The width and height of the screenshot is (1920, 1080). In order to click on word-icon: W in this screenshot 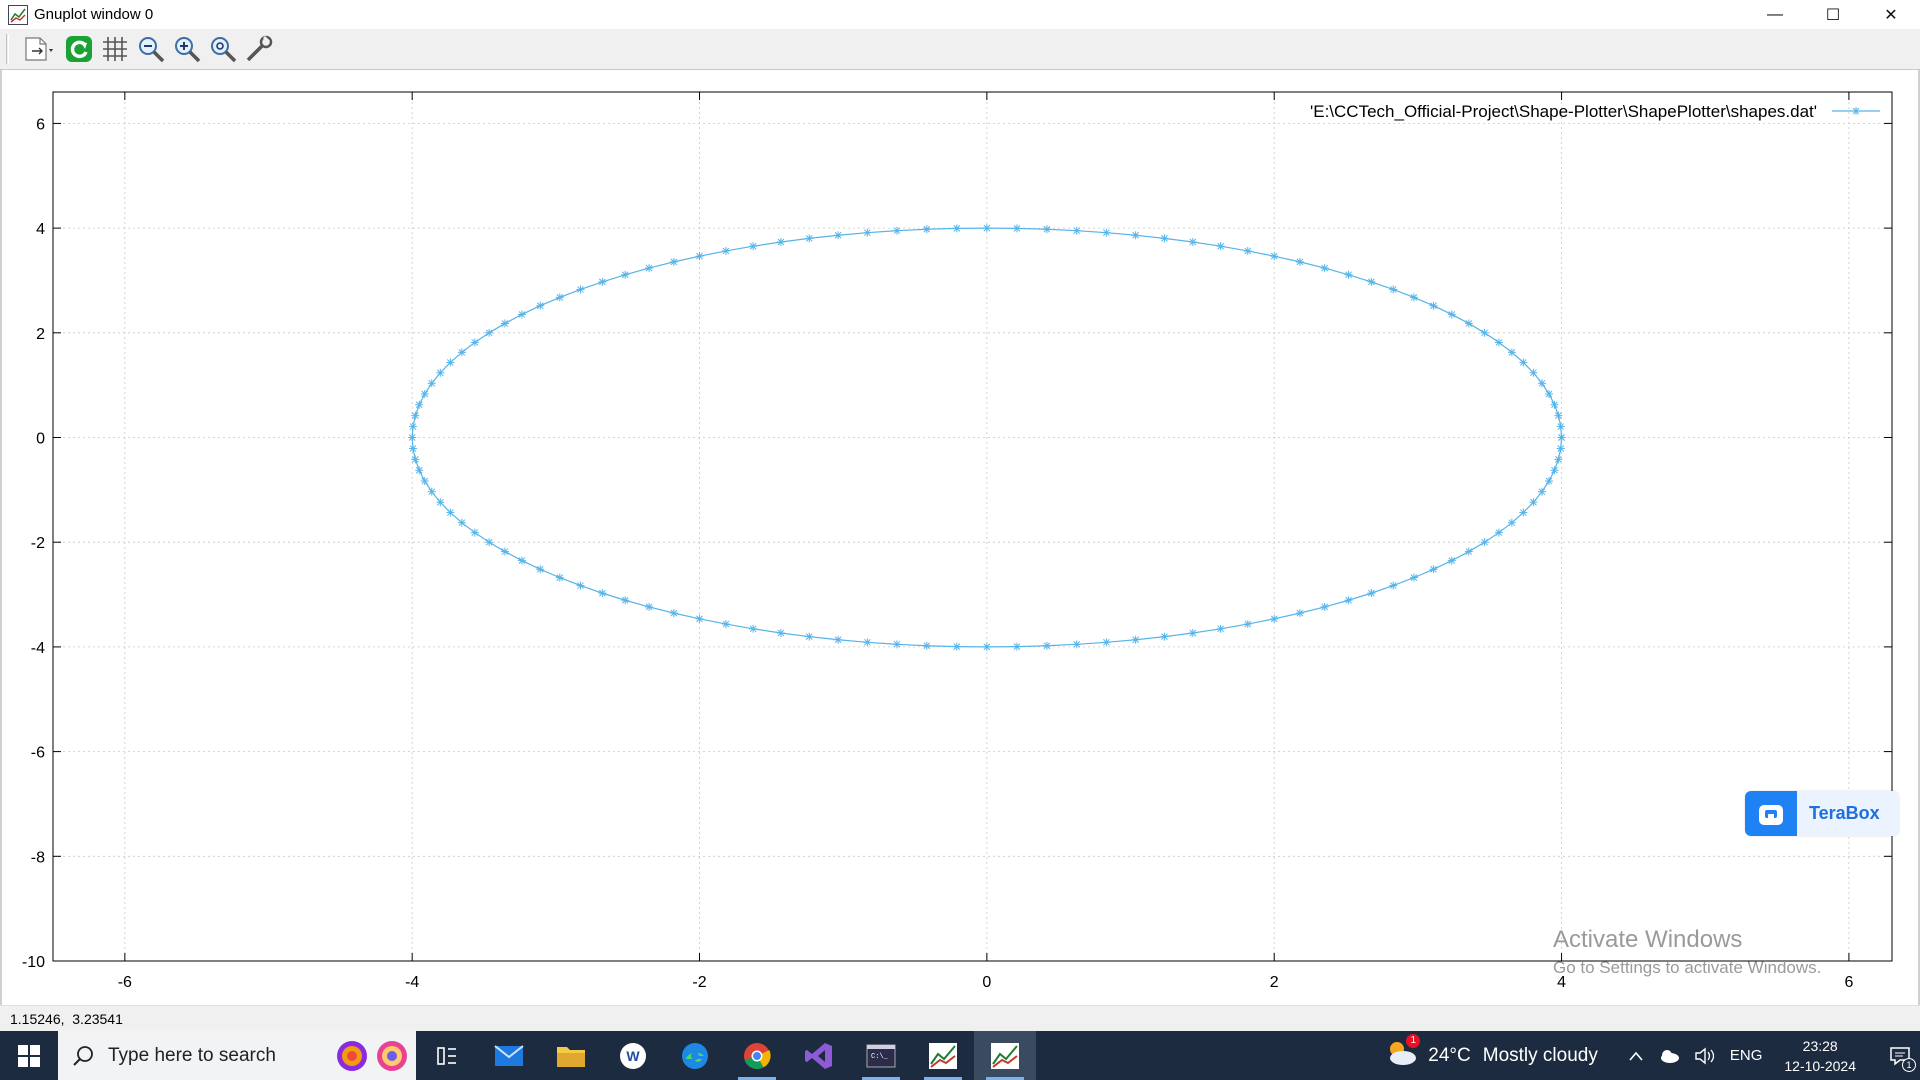, I will do `click(633, 1055)`.